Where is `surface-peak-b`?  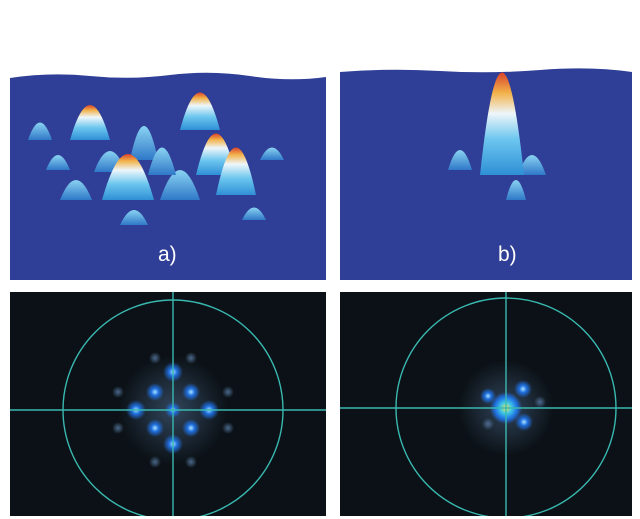 surface-peak-b is located at coordinates (497, 136).